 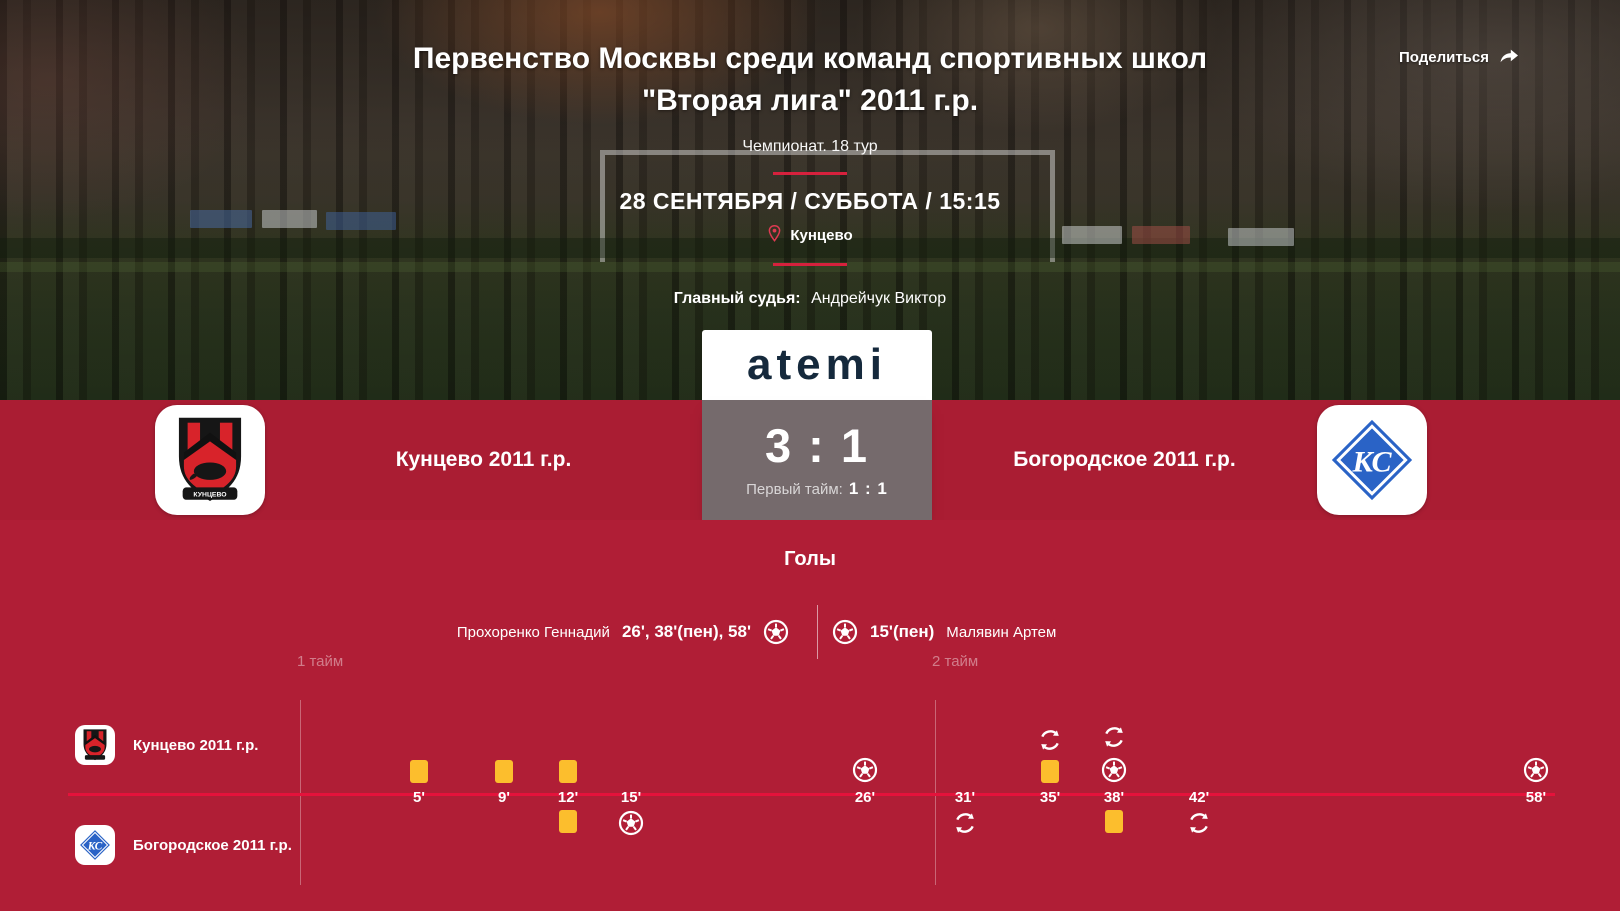 What do you see at coordinates (794, 489) in the screenshot?
I see `first-half-label: Первый тайм:` at bounding box center [794, 489].